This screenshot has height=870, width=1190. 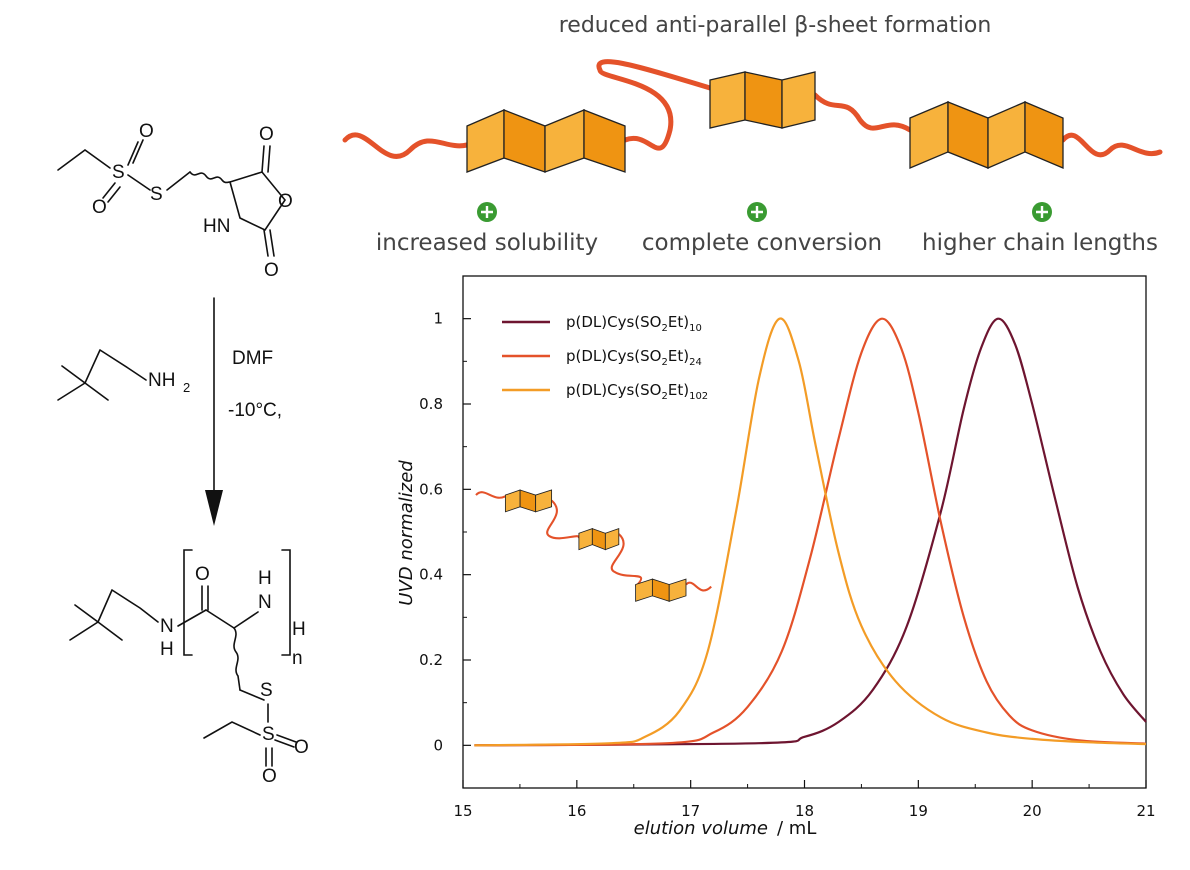 I want to click on x-axis-unit: / mL, so click(x=796, y=828).